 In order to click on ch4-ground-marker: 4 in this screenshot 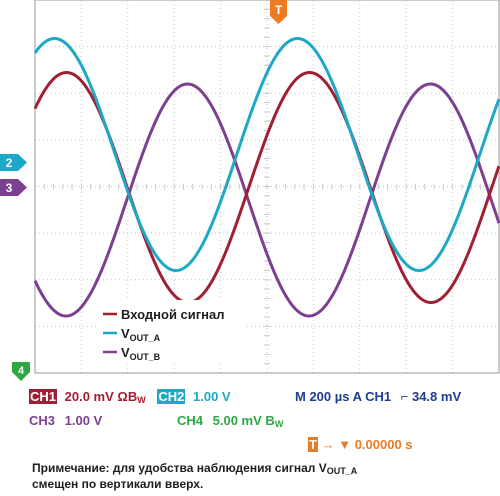, I will do `click(21, 371)`.